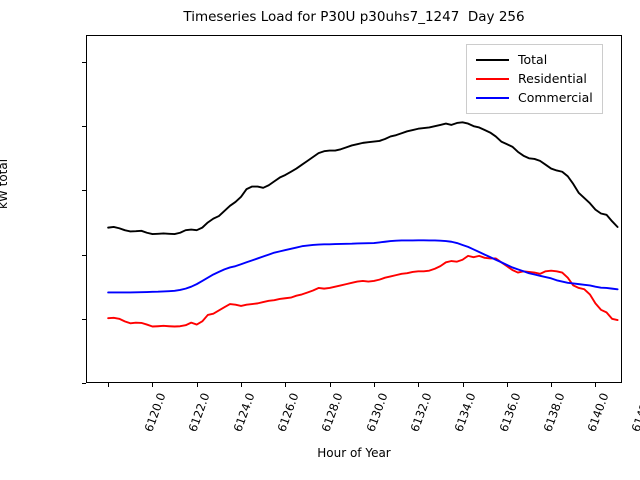 The height and width of the screenshot is (480, 640). What do you see at coordinates (492, 59) in the screenshot?
I see `legend-swatch-total` at bounding box center [492, 59].